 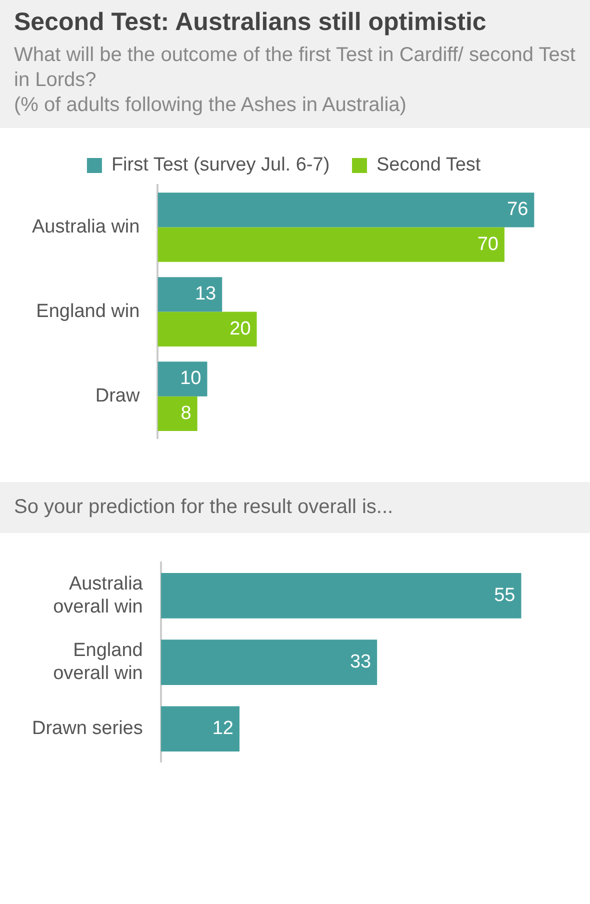 What do you see at coordinates (87, 729) in the screenshot?
I see `y-tick-label: Drawn series` at bounding box center [87, 729].